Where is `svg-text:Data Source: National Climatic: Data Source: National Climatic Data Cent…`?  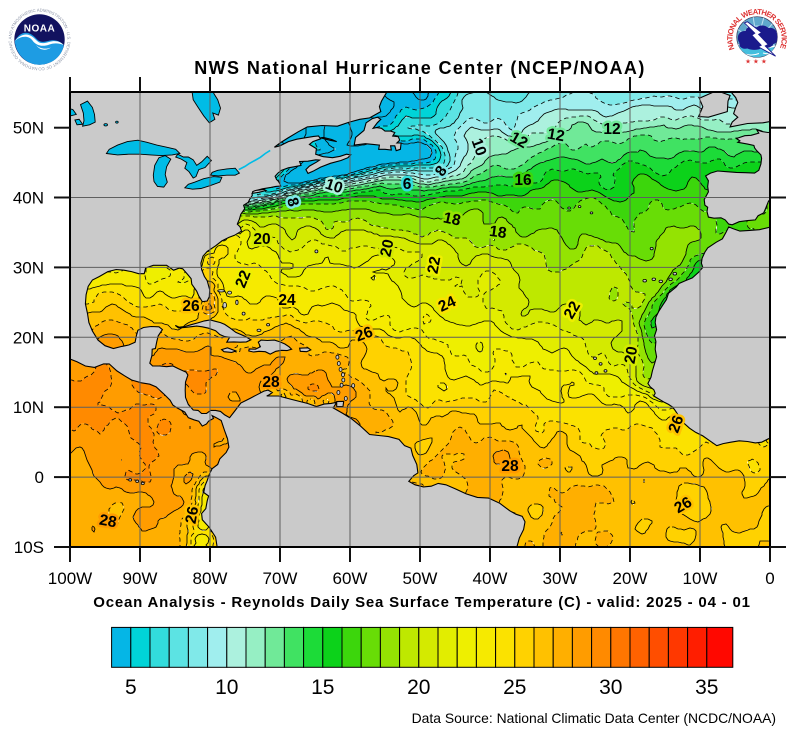 svg-text:Data Source: National Climatic: Data Source: National Climatic Data Cent… is located at coordinates (594, 718).